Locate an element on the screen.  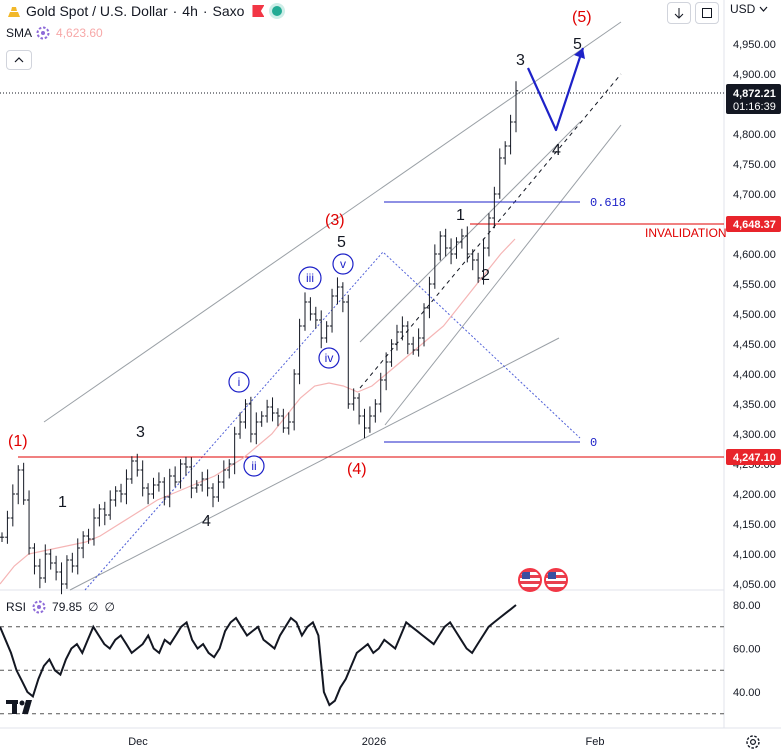
rsi-tick: 60.00 is located at coordinates (747, 650).